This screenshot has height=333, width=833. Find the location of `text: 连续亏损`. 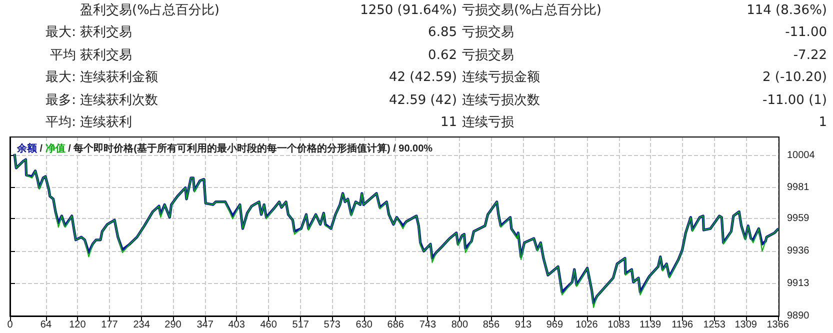

text: 连续亏损 is located at coordinates (488, 123).